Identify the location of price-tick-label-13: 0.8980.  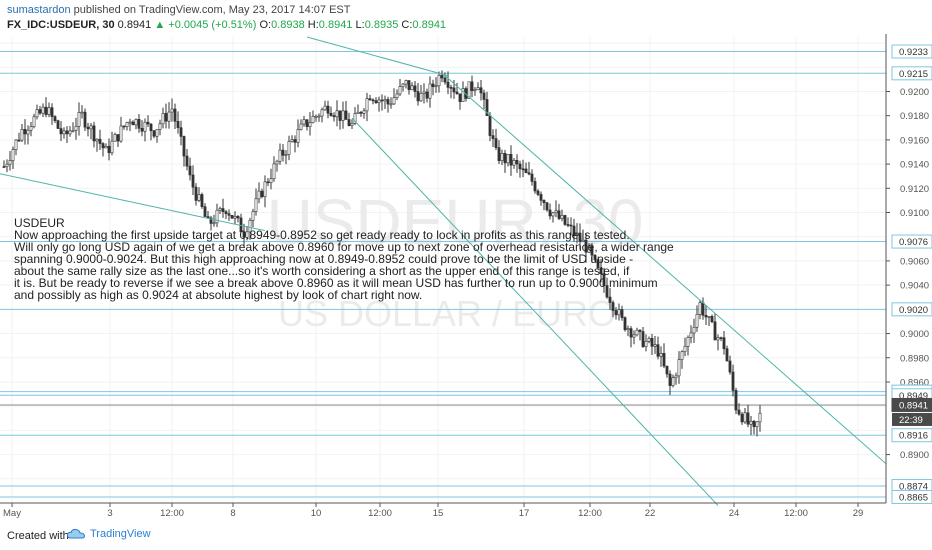
(914, 358).